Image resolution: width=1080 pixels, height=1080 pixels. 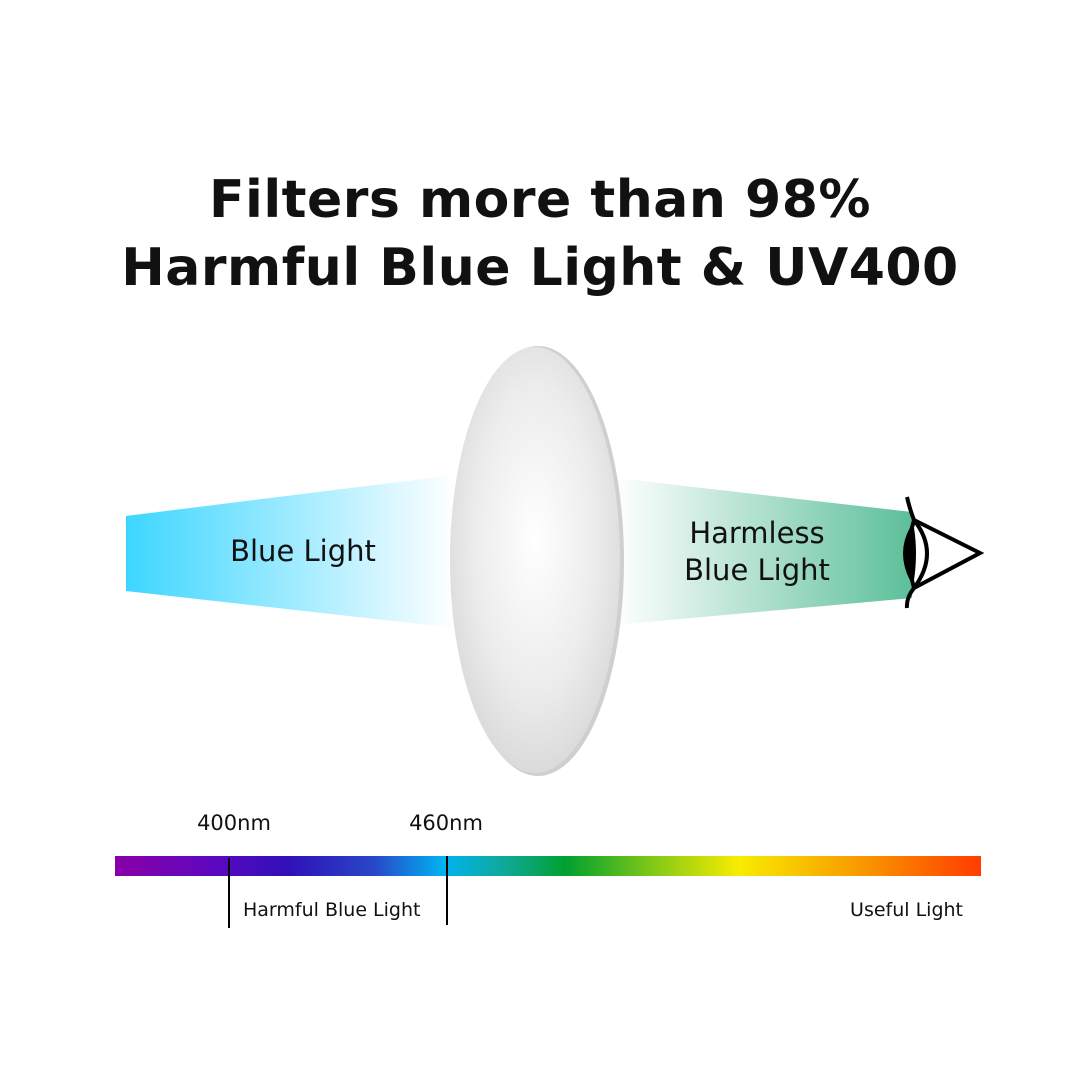 I want to click on eye-icon, so click(x=944, y=552).